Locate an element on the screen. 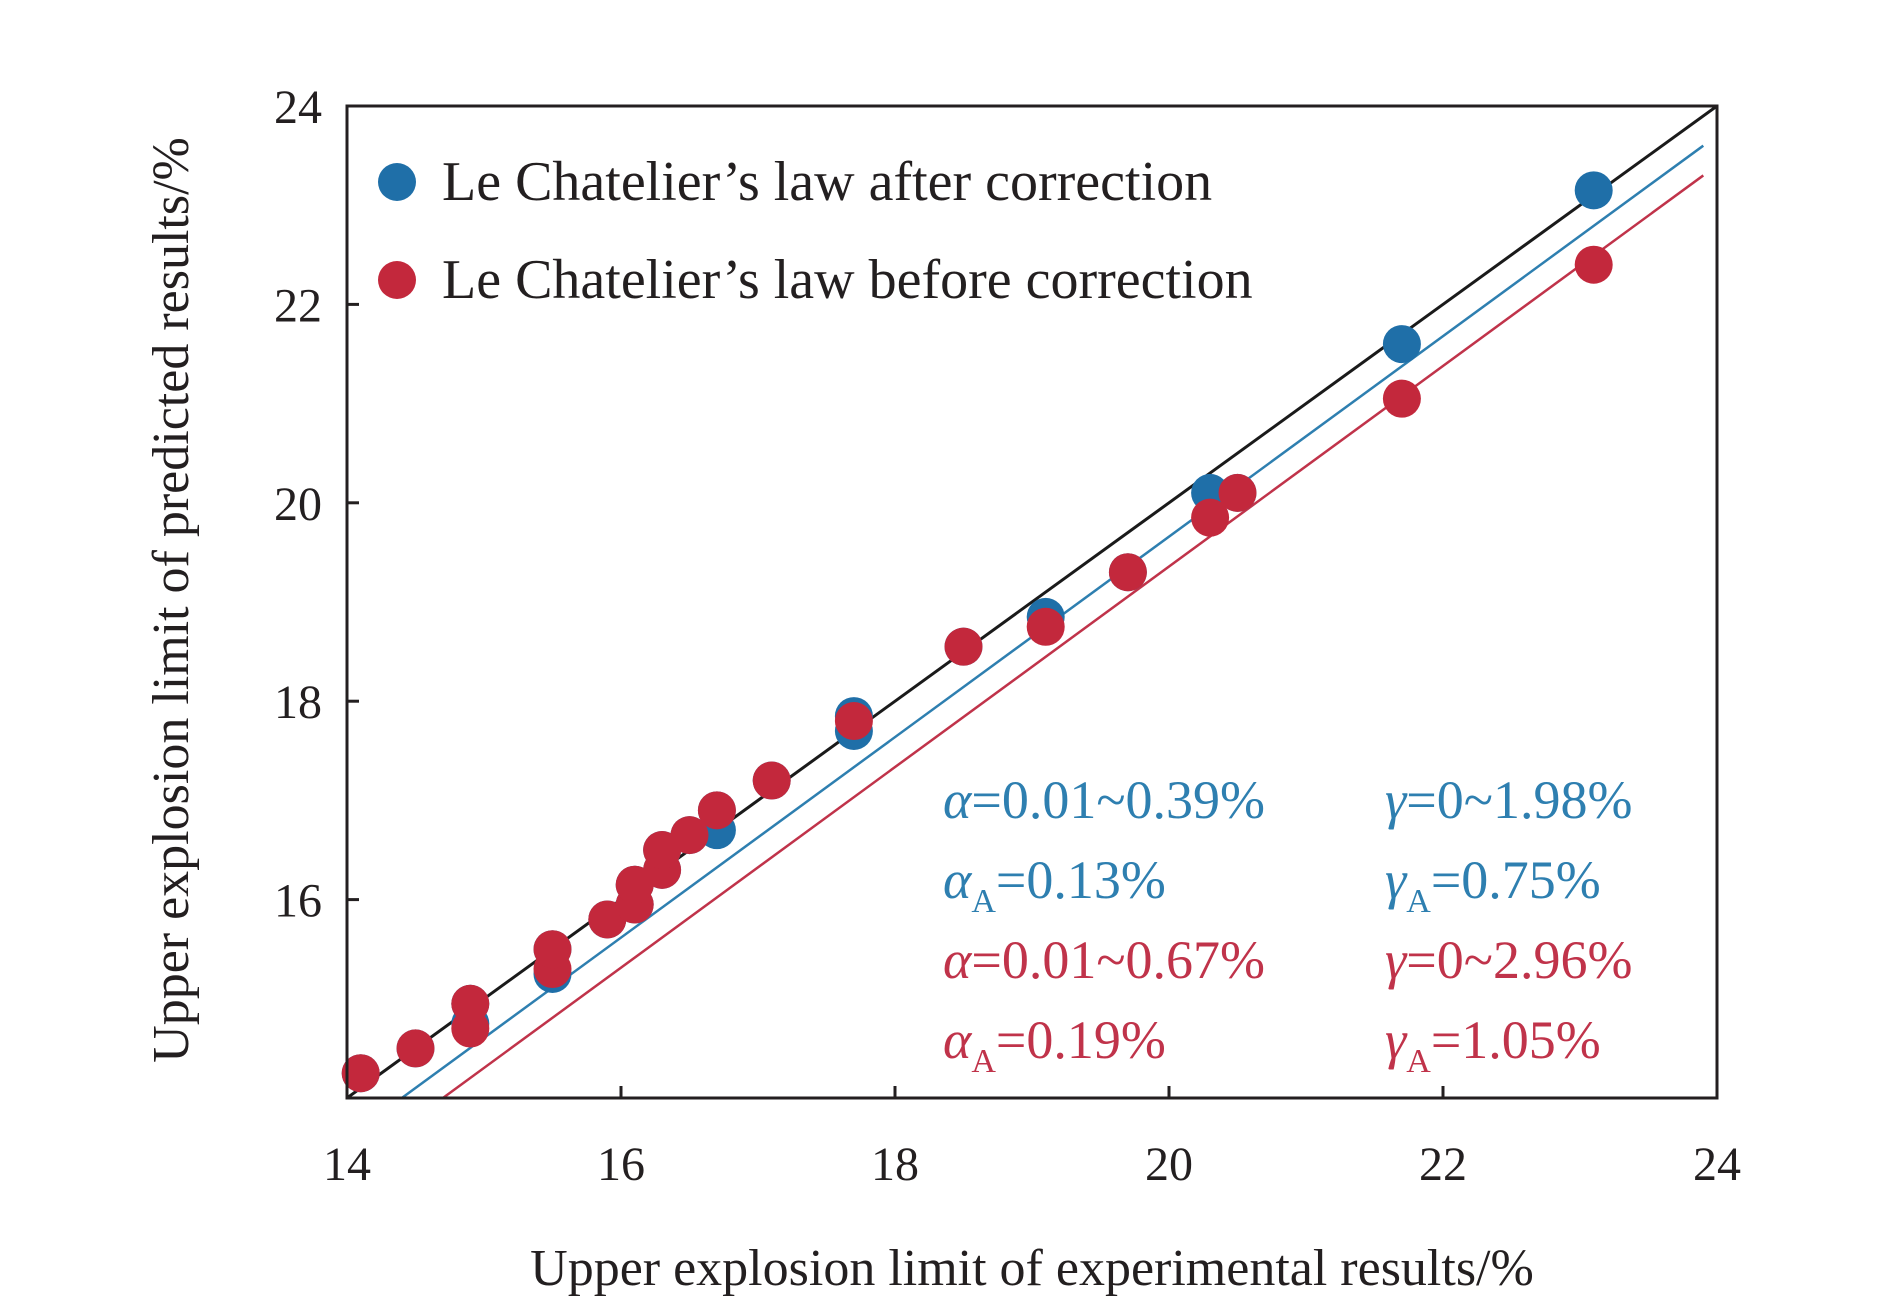 The height and width of the screenshot is (1303, 1890). x-tick-label-4: 22 is located at coordinates (1443, 1164).